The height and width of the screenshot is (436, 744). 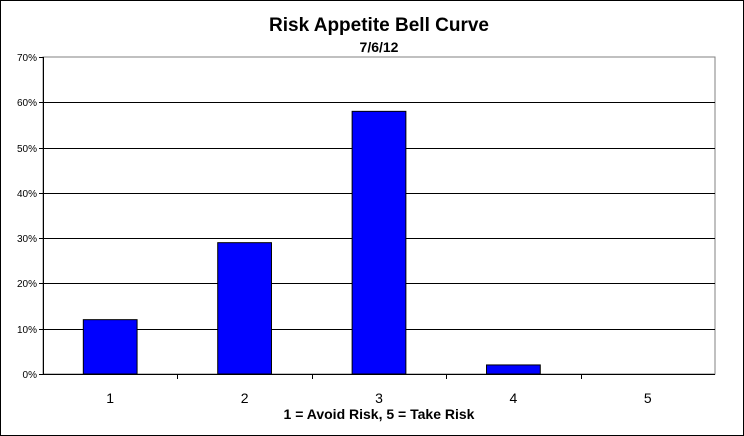 I want to click on x-tick-label: 1, so click(x=110, y=398).